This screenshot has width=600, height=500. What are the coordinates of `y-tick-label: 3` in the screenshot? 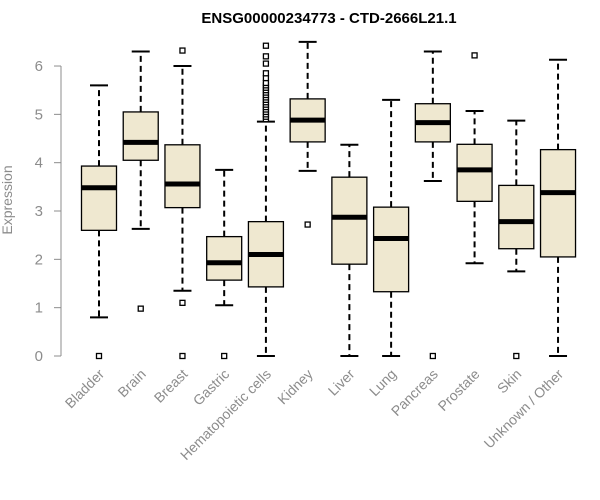 It's located at (39, 211).